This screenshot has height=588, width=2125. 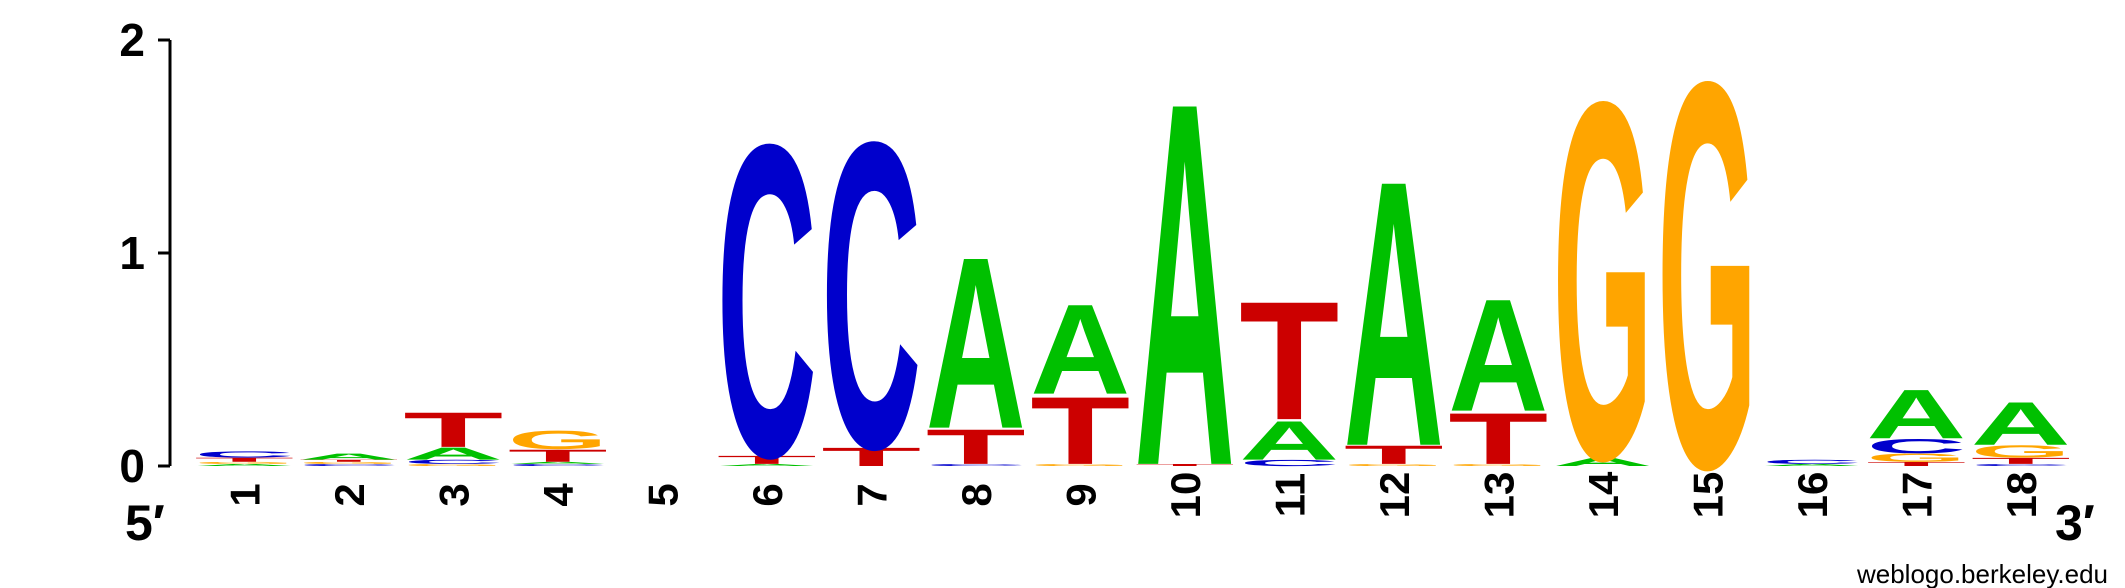 I want to click on position-label: 2, so click(x=349, y=494).